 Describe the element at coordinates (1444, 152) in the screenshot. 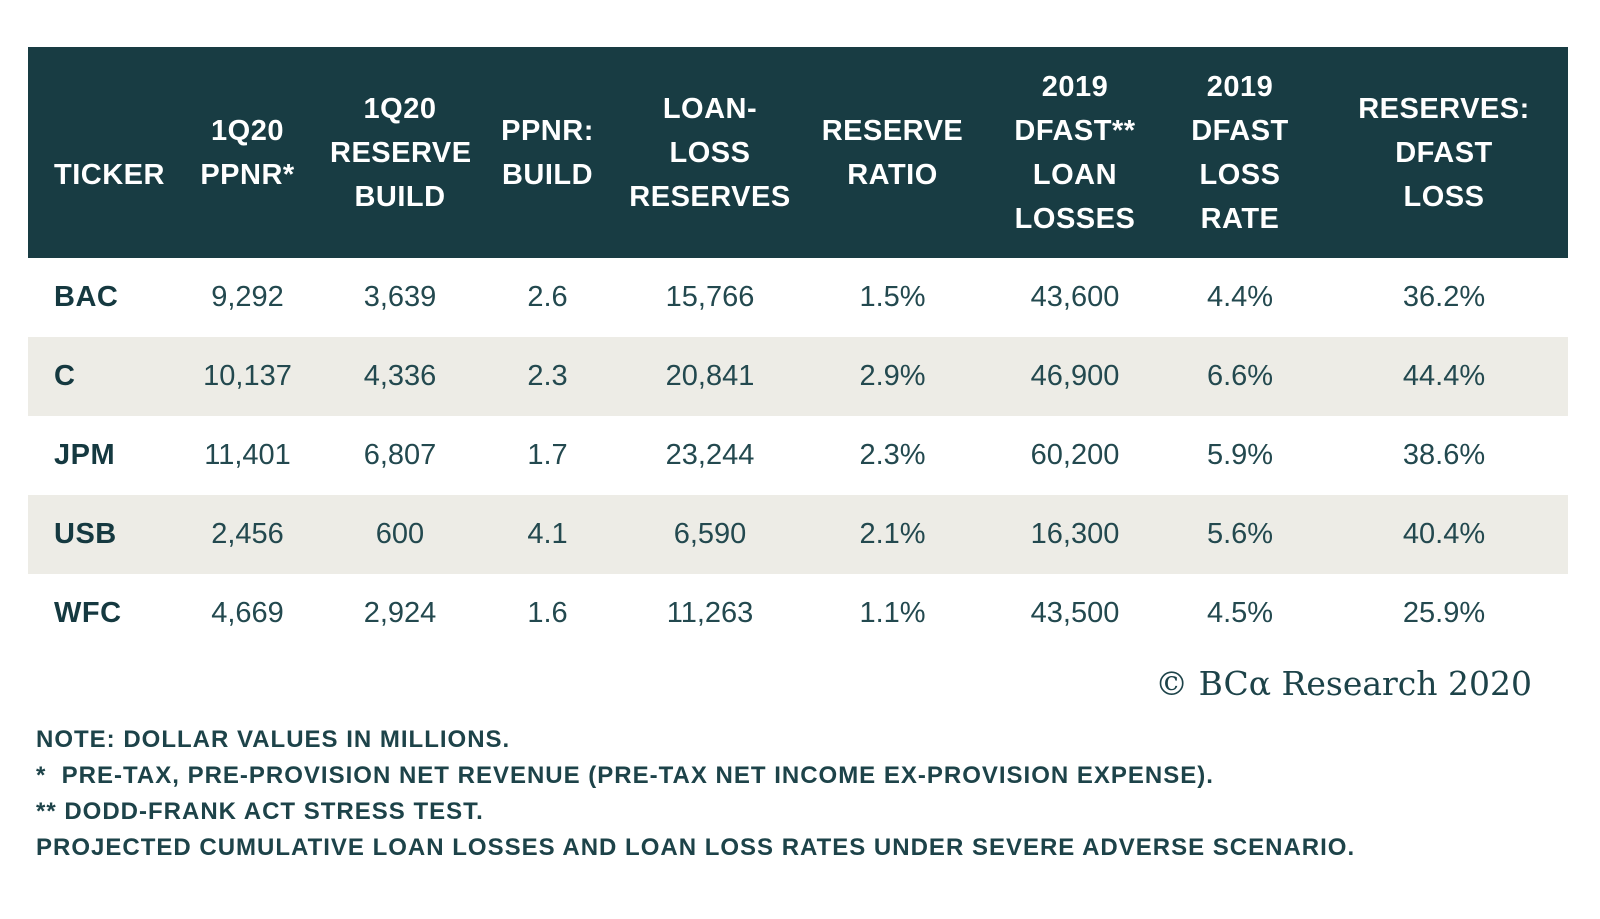

I see `header-cell-reserves-dfast-loss: RESERVES: DFAST LOSS` at that location.